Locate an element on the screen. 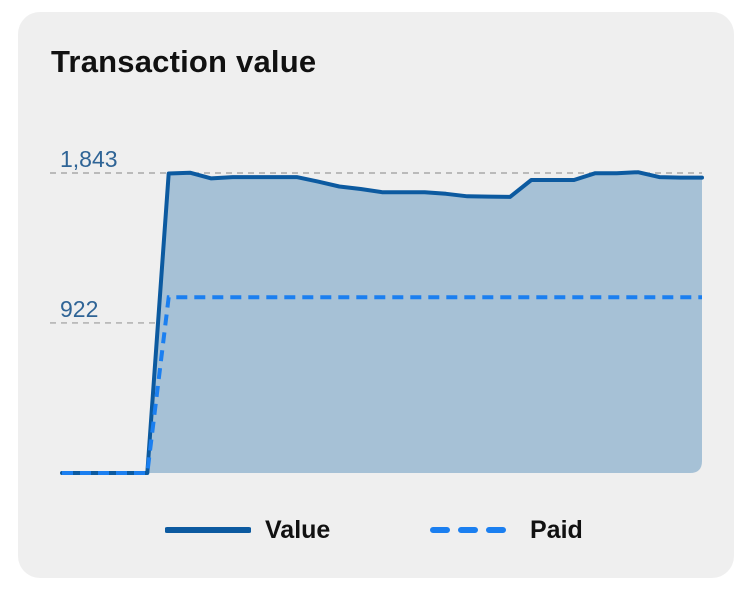  legend-item-value: Value is located at coordinates (247, 530).